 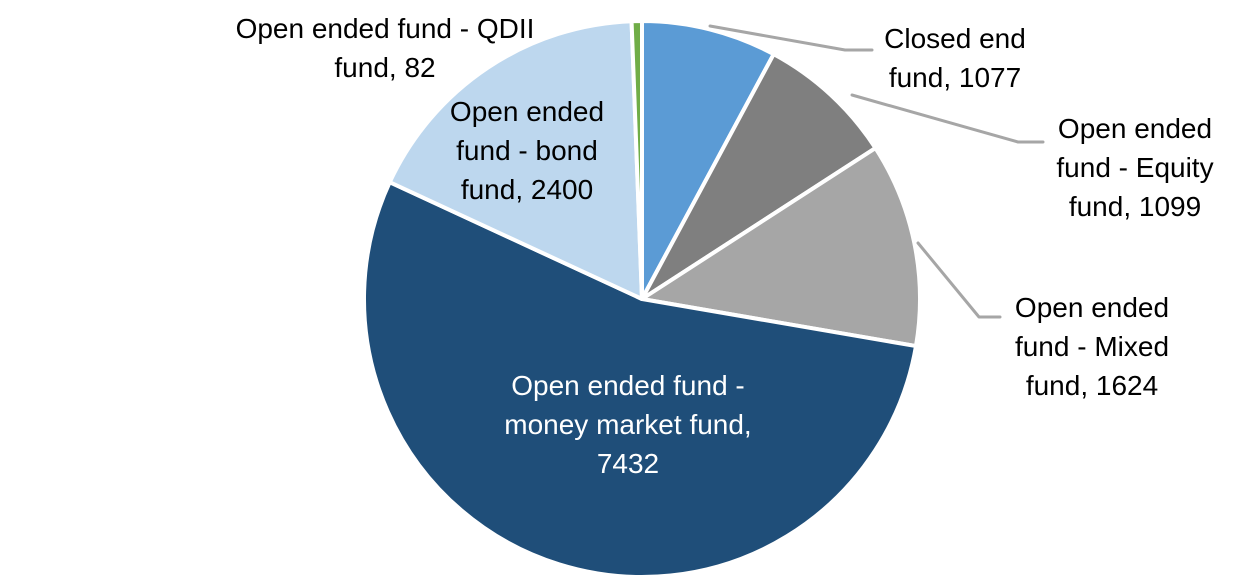 What do you see at coordinates (955, 58) in the screenshot?
I see `slice-label-1: Closed end fund, 1077` at bounding box center [955, 58].